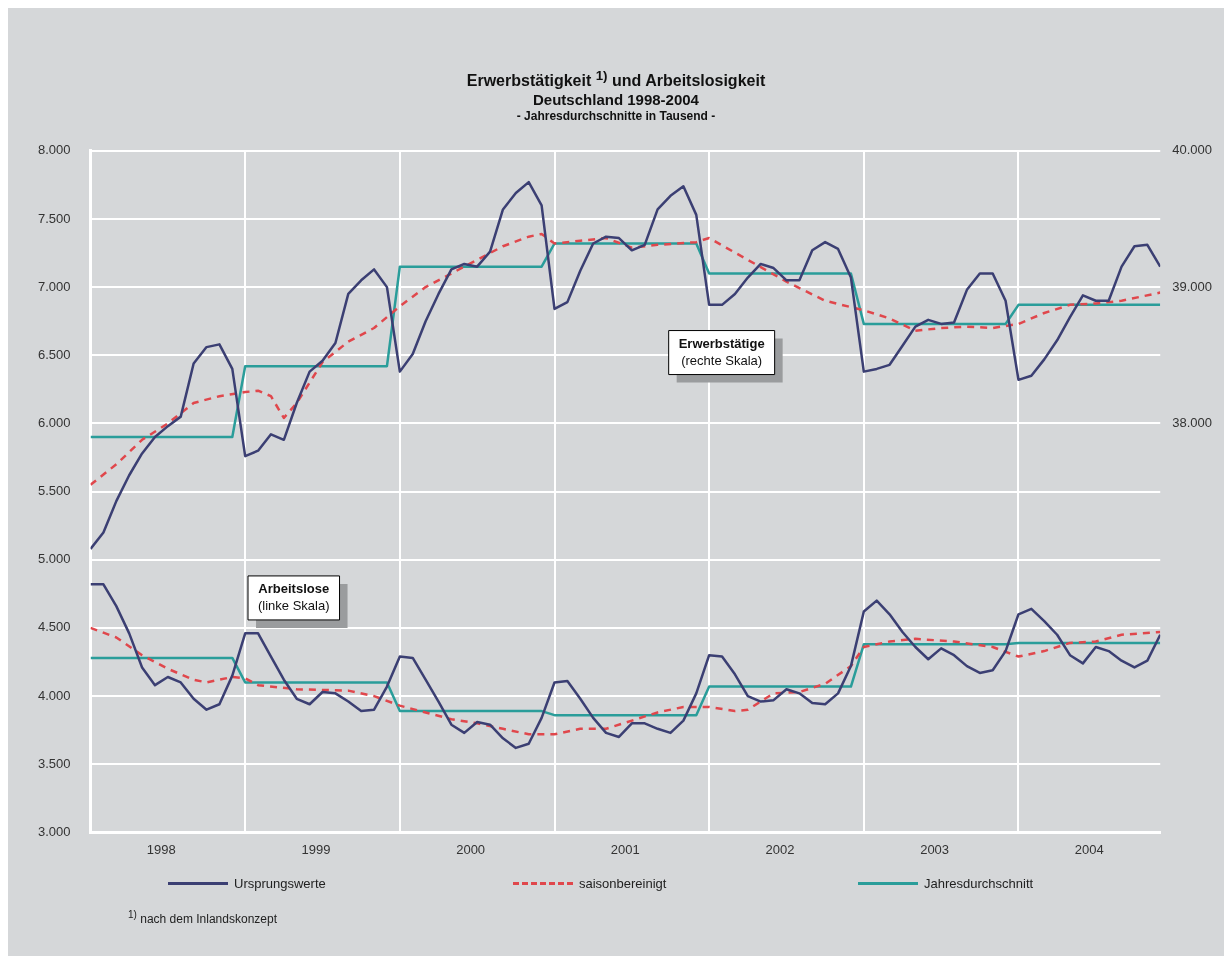 This screenshot has height=971, width=1232. Describe the element at coordinates (54, 832) in the screenshot. I see `y-tick-label: 3.000` at that location.